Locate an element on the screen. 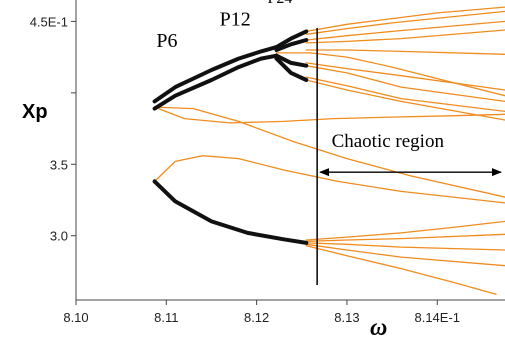 The height and width of the screenshot is (342, 505). y-tick-label-0: 4.5E-1 is located at coordinates (49, 21).